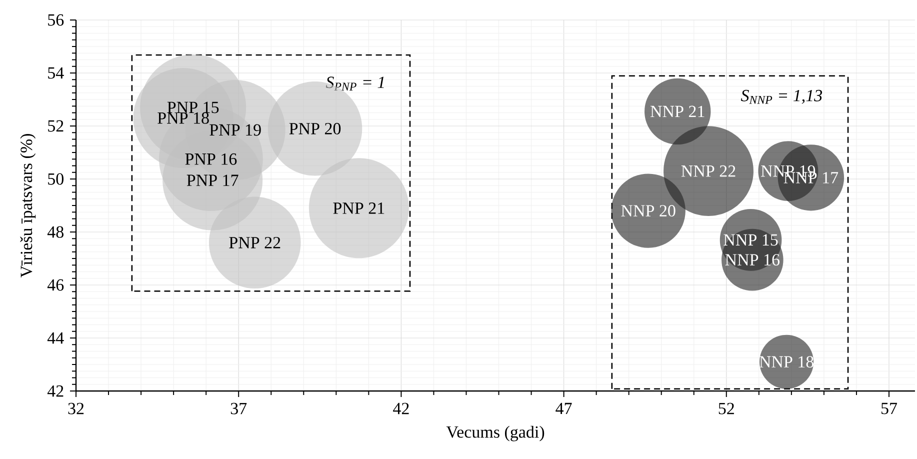 This screenshot has height=459, width=917. Describe the element at coordinates (495, 434) in the screenshot. I see `x-axis-title: Vecums (gadi)` at that location.